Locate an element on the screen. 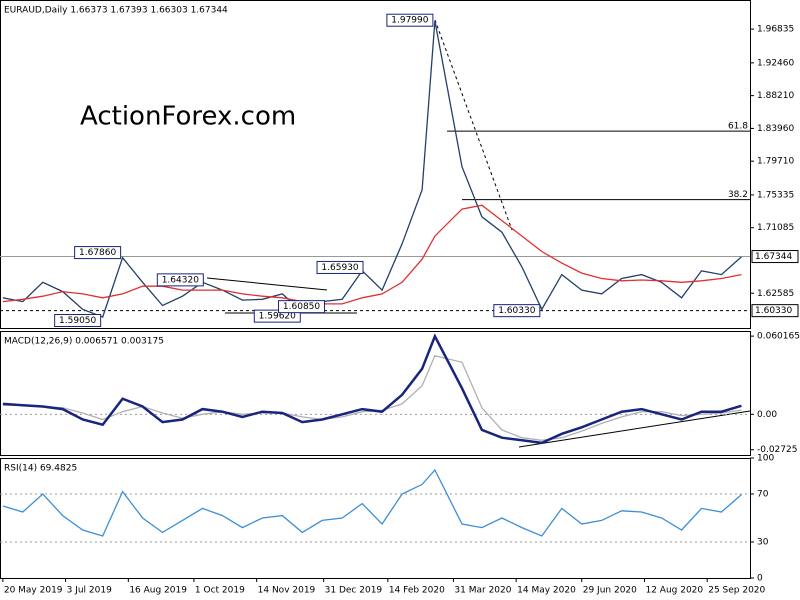 The image size is (800, 600). y-tick-label: 1.62585 is located at coordinates (775, 294).